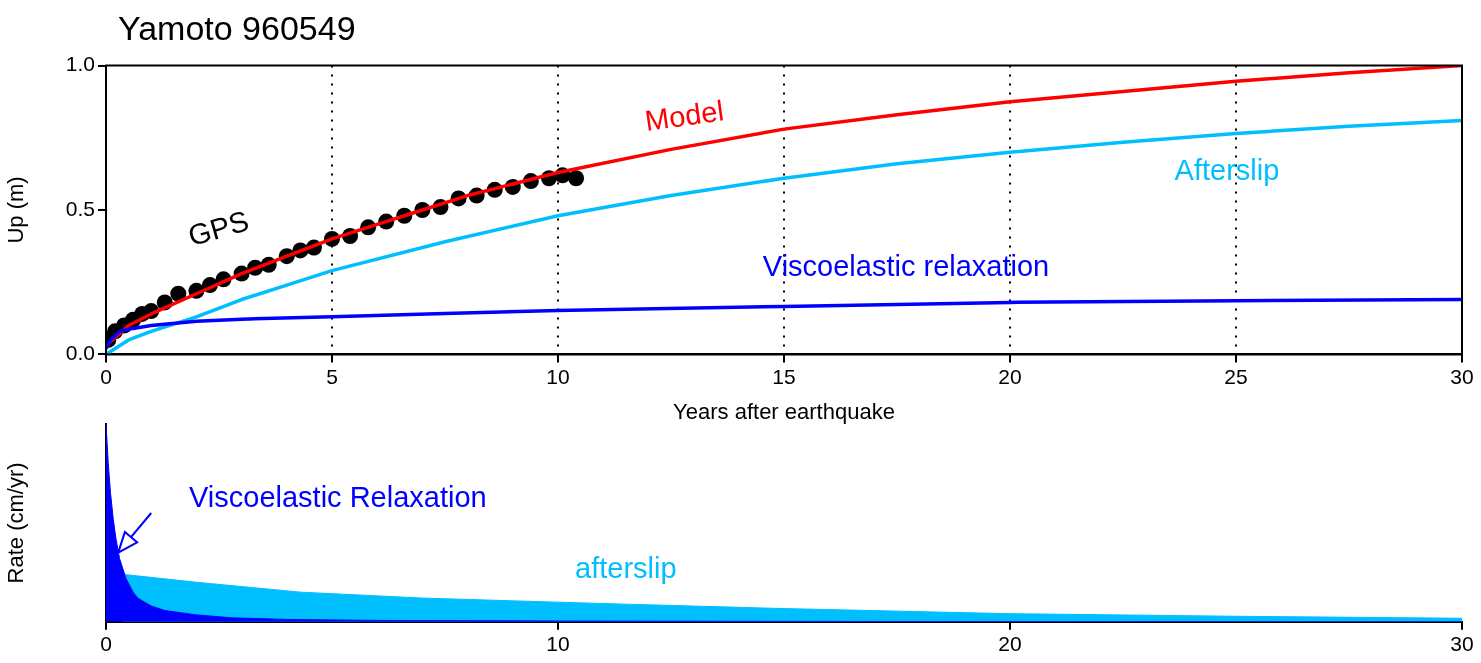 This screenshot has width=1481, height=663. What do you see at coordinates (237, 28) in the screenshot?
I see `chart-title: Yamoto 960549` at bounding box center [237, 28].